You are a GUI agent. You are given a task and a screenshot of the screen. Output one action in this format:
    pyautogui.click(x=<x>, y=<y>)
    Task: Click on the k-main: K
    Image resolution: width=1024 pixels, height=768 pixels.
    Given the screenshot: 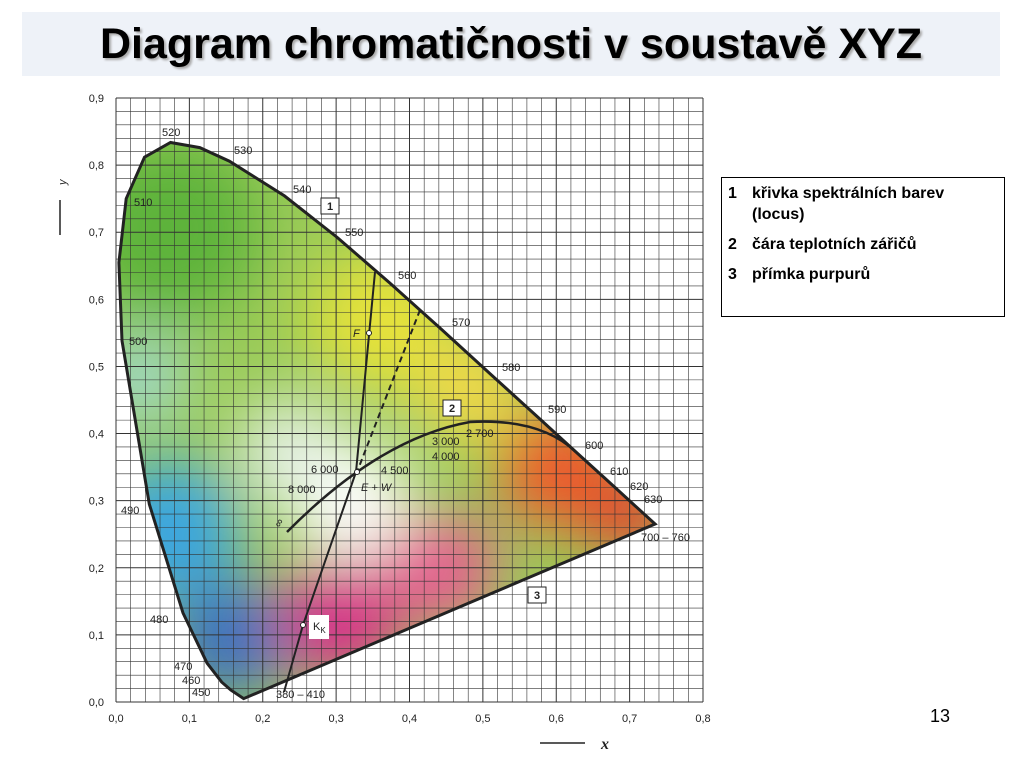 What is the action you would take?
    pyautogui.click(x=317, y=627)
    